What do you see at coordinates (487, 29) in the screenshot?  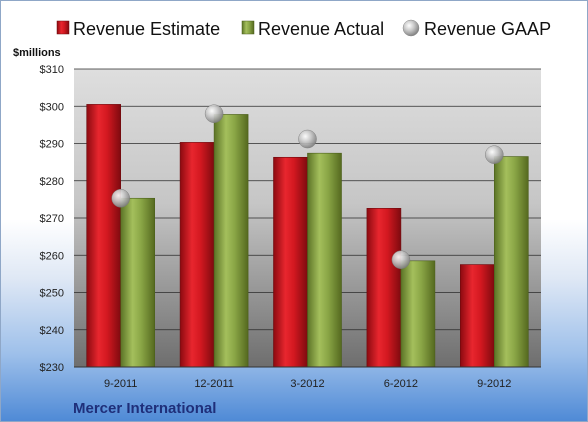 I see `legend-label-gaap: Revenue GAAP` at bounding box center [487, 29].